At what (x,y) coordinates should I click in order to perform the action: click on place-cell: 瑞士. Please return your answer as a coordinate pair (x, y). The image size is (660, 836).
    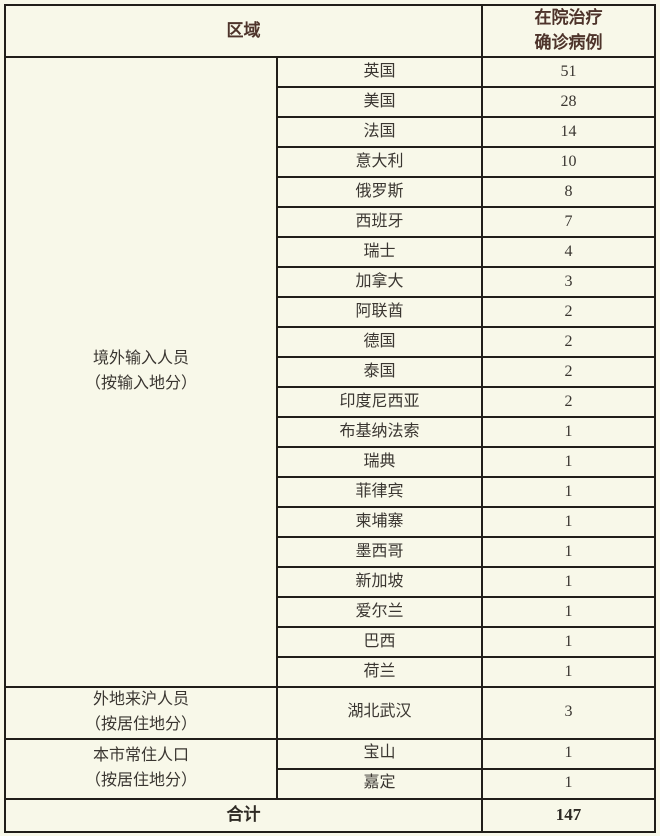
    Looking at the image, I should click on (379, 252).